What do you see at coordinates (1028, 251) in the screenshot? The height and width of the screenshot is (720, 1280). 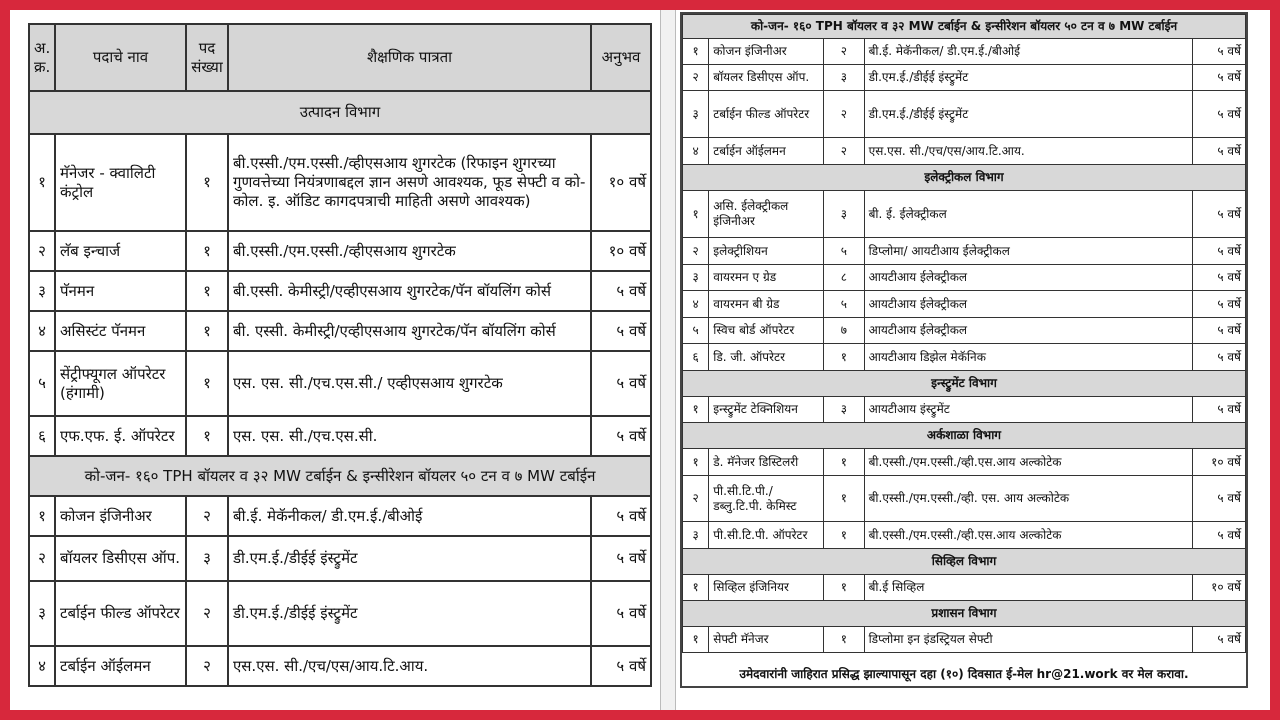 I see `qualification: डिप्लोमा/ आयटीआय ईलेक्ट्रीकल` at bounding box center [1028, 251].